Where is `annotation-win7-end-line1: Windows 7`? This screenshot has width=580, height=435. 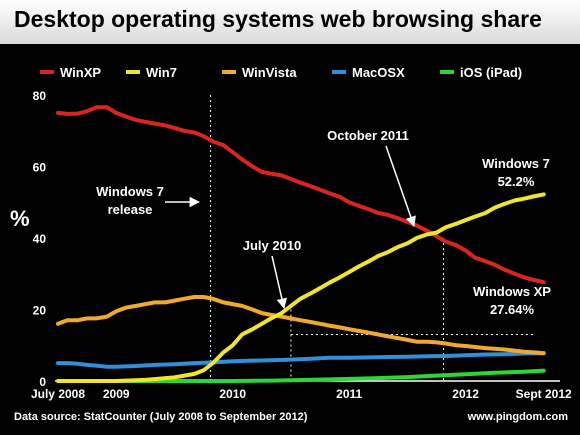 annotation-win7-end-line1: Windows 7 is located at coordinates (516, 163).